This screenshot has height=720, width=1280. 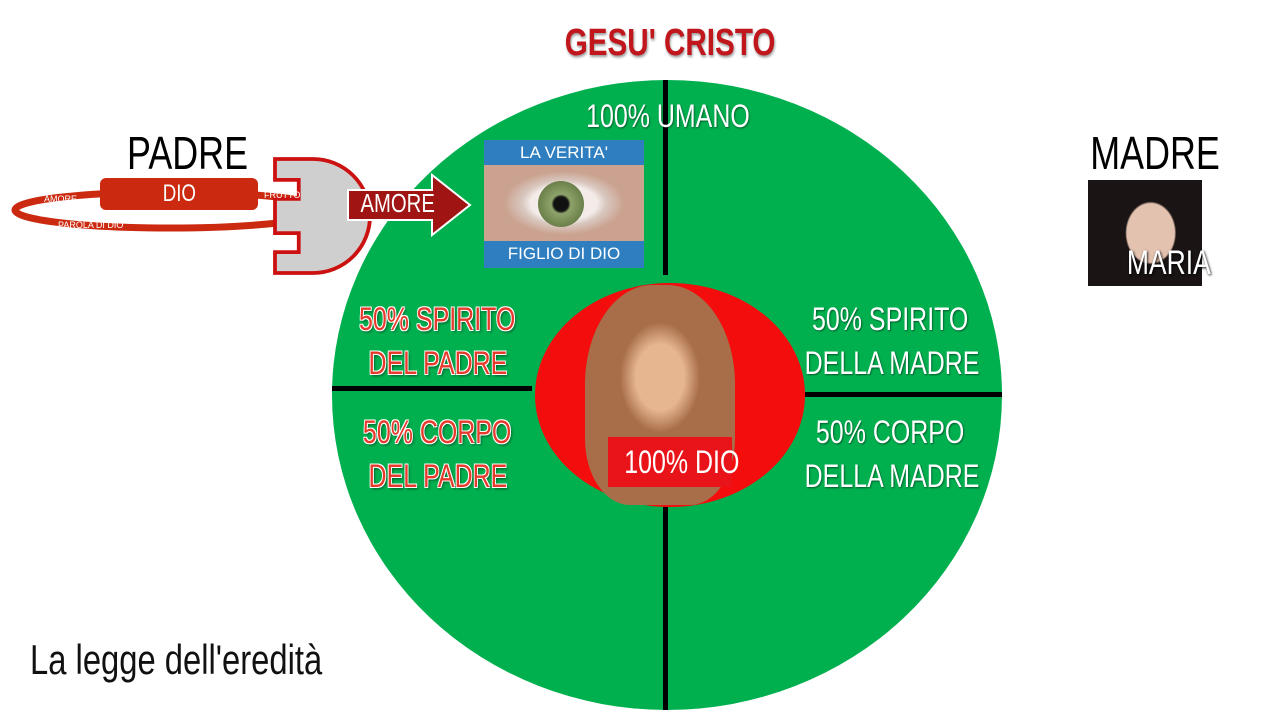 What do you see at coordinates (564, 152) in the screenshot?
I see `eye-top-label: LA VERITA'` at bounding box center [564, 152].